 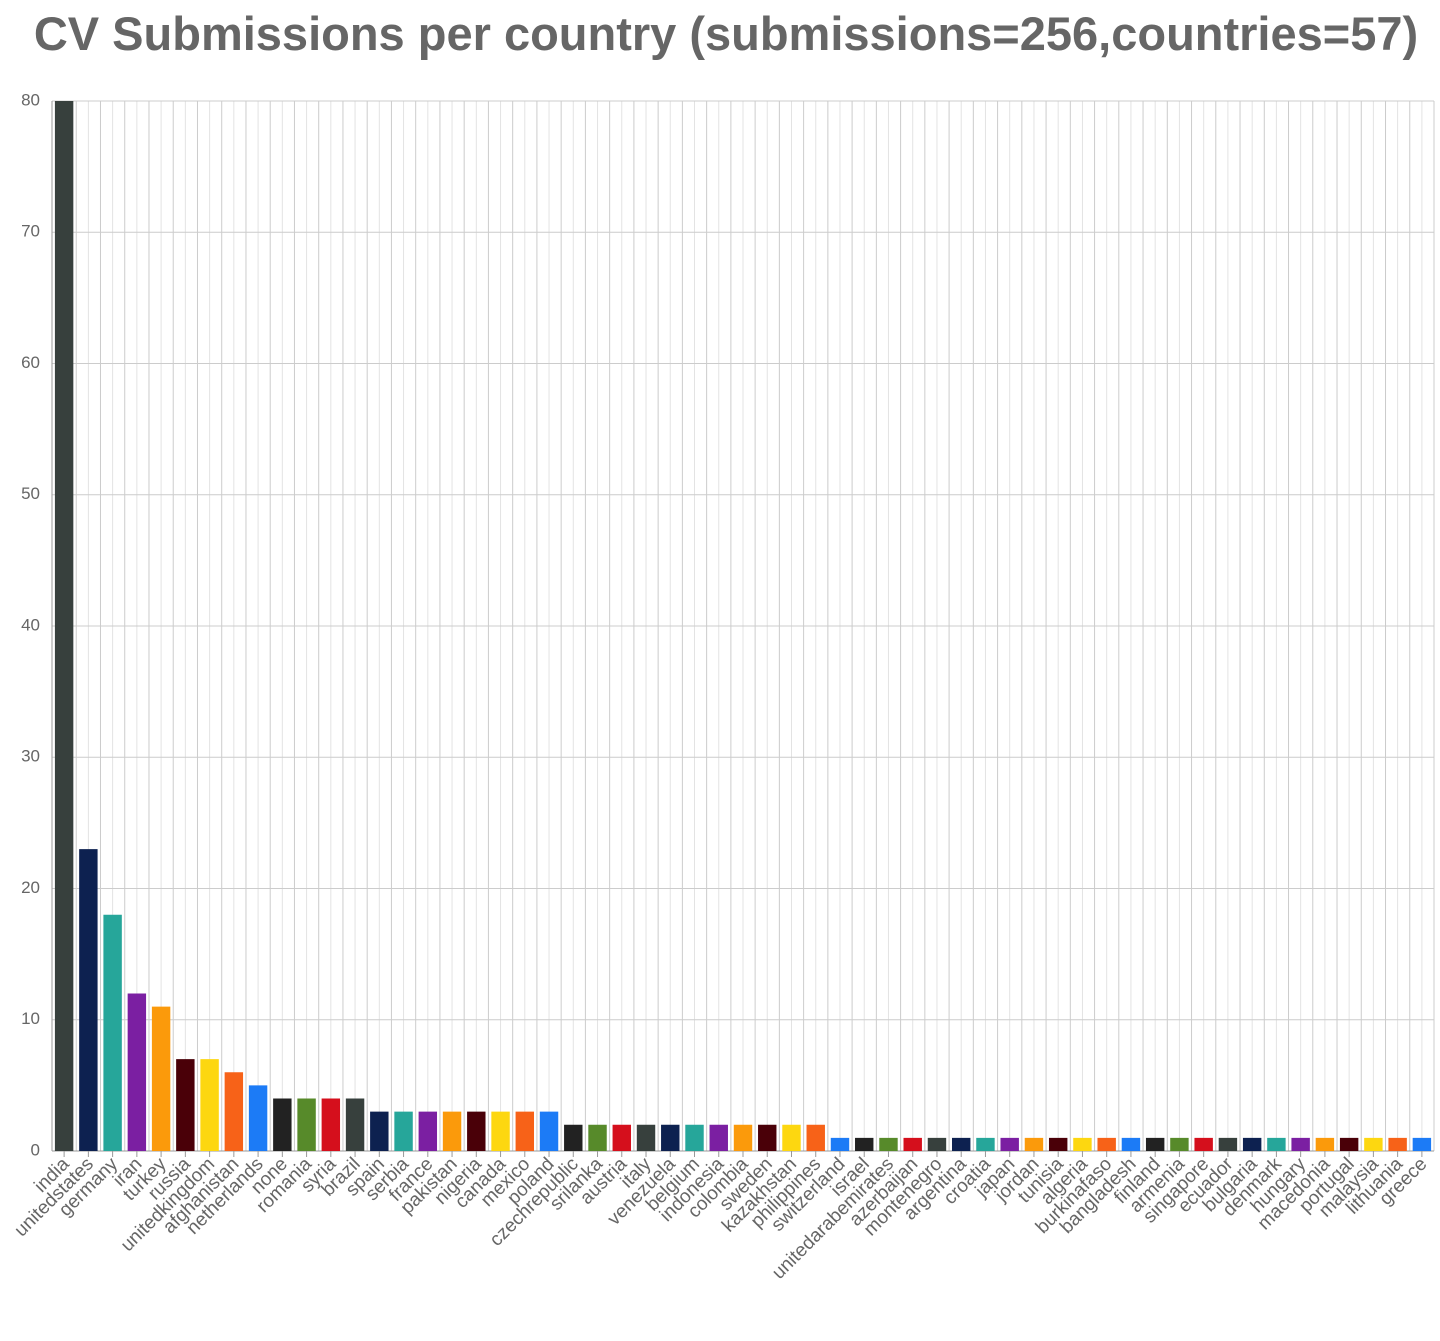 I want to click on y-tick-label: 70, so click(x=30, y=231).